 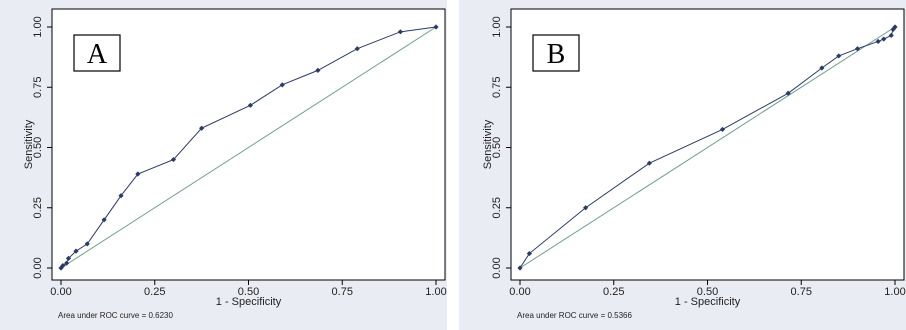 I want to click on panel-label: B, so click(x=556, y=54).